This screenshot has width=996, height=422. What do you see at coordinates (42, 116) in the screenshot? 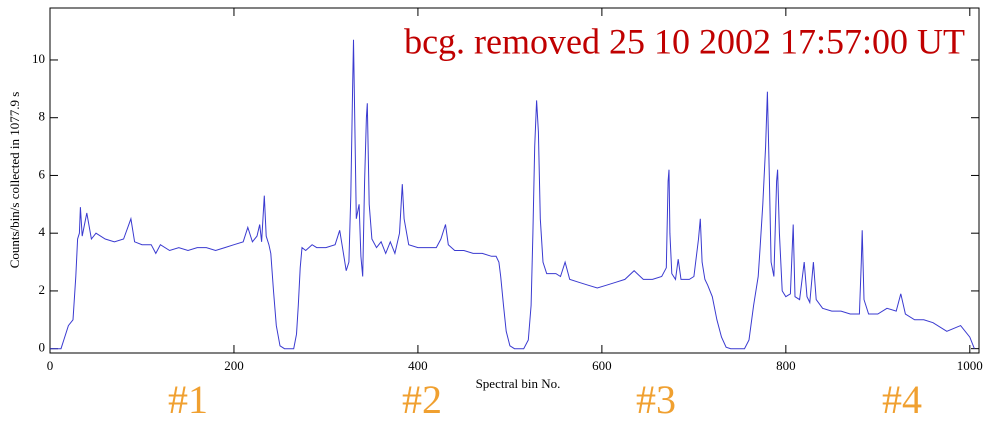
I see `y-tick-label: 8` at bounding box center [42, 116].